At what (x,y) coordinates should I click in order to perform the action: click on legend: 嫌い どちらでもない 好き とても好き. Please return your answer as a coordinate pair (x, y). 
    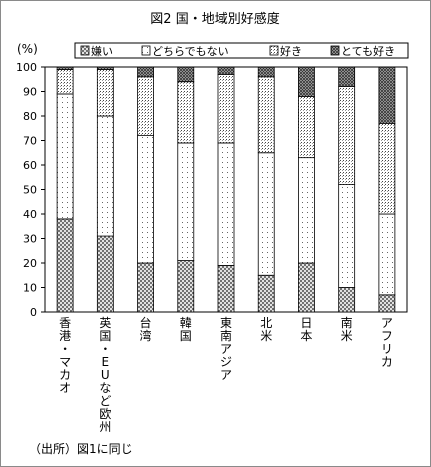
    Looking at the image, I should click on (241, 50).